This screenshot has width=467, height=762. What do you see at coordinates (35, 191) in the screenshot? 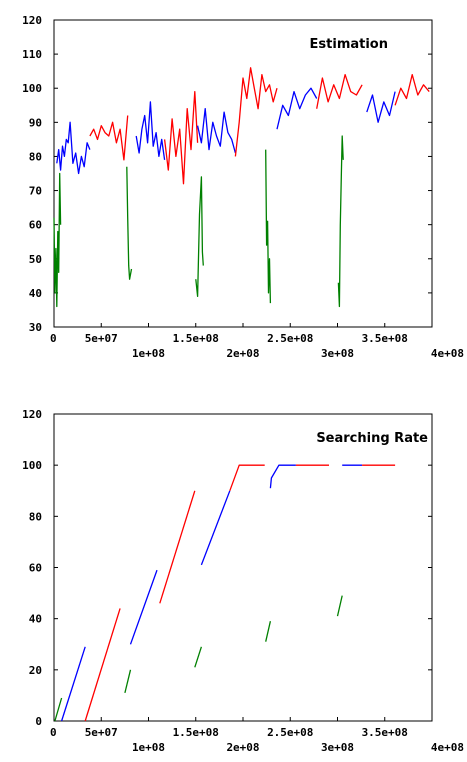
I see `y-tick-label: 70` at bounding box center [35, 191].